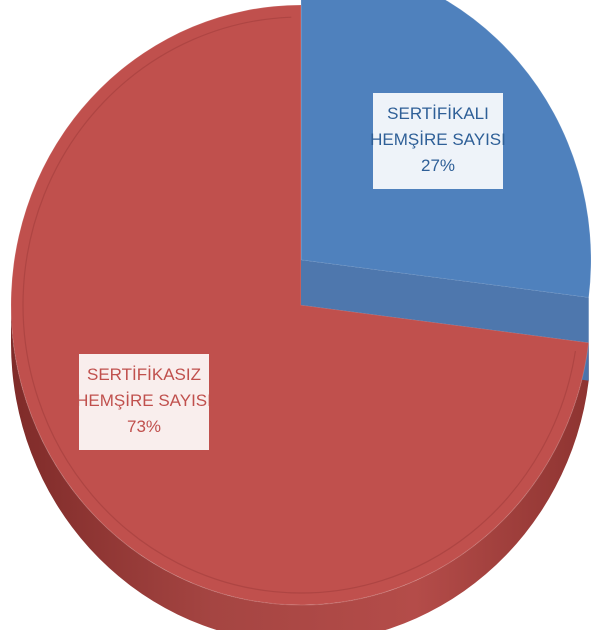  I want to click on data-label-text: SERTİFİKASIZ, so click(144, 374).